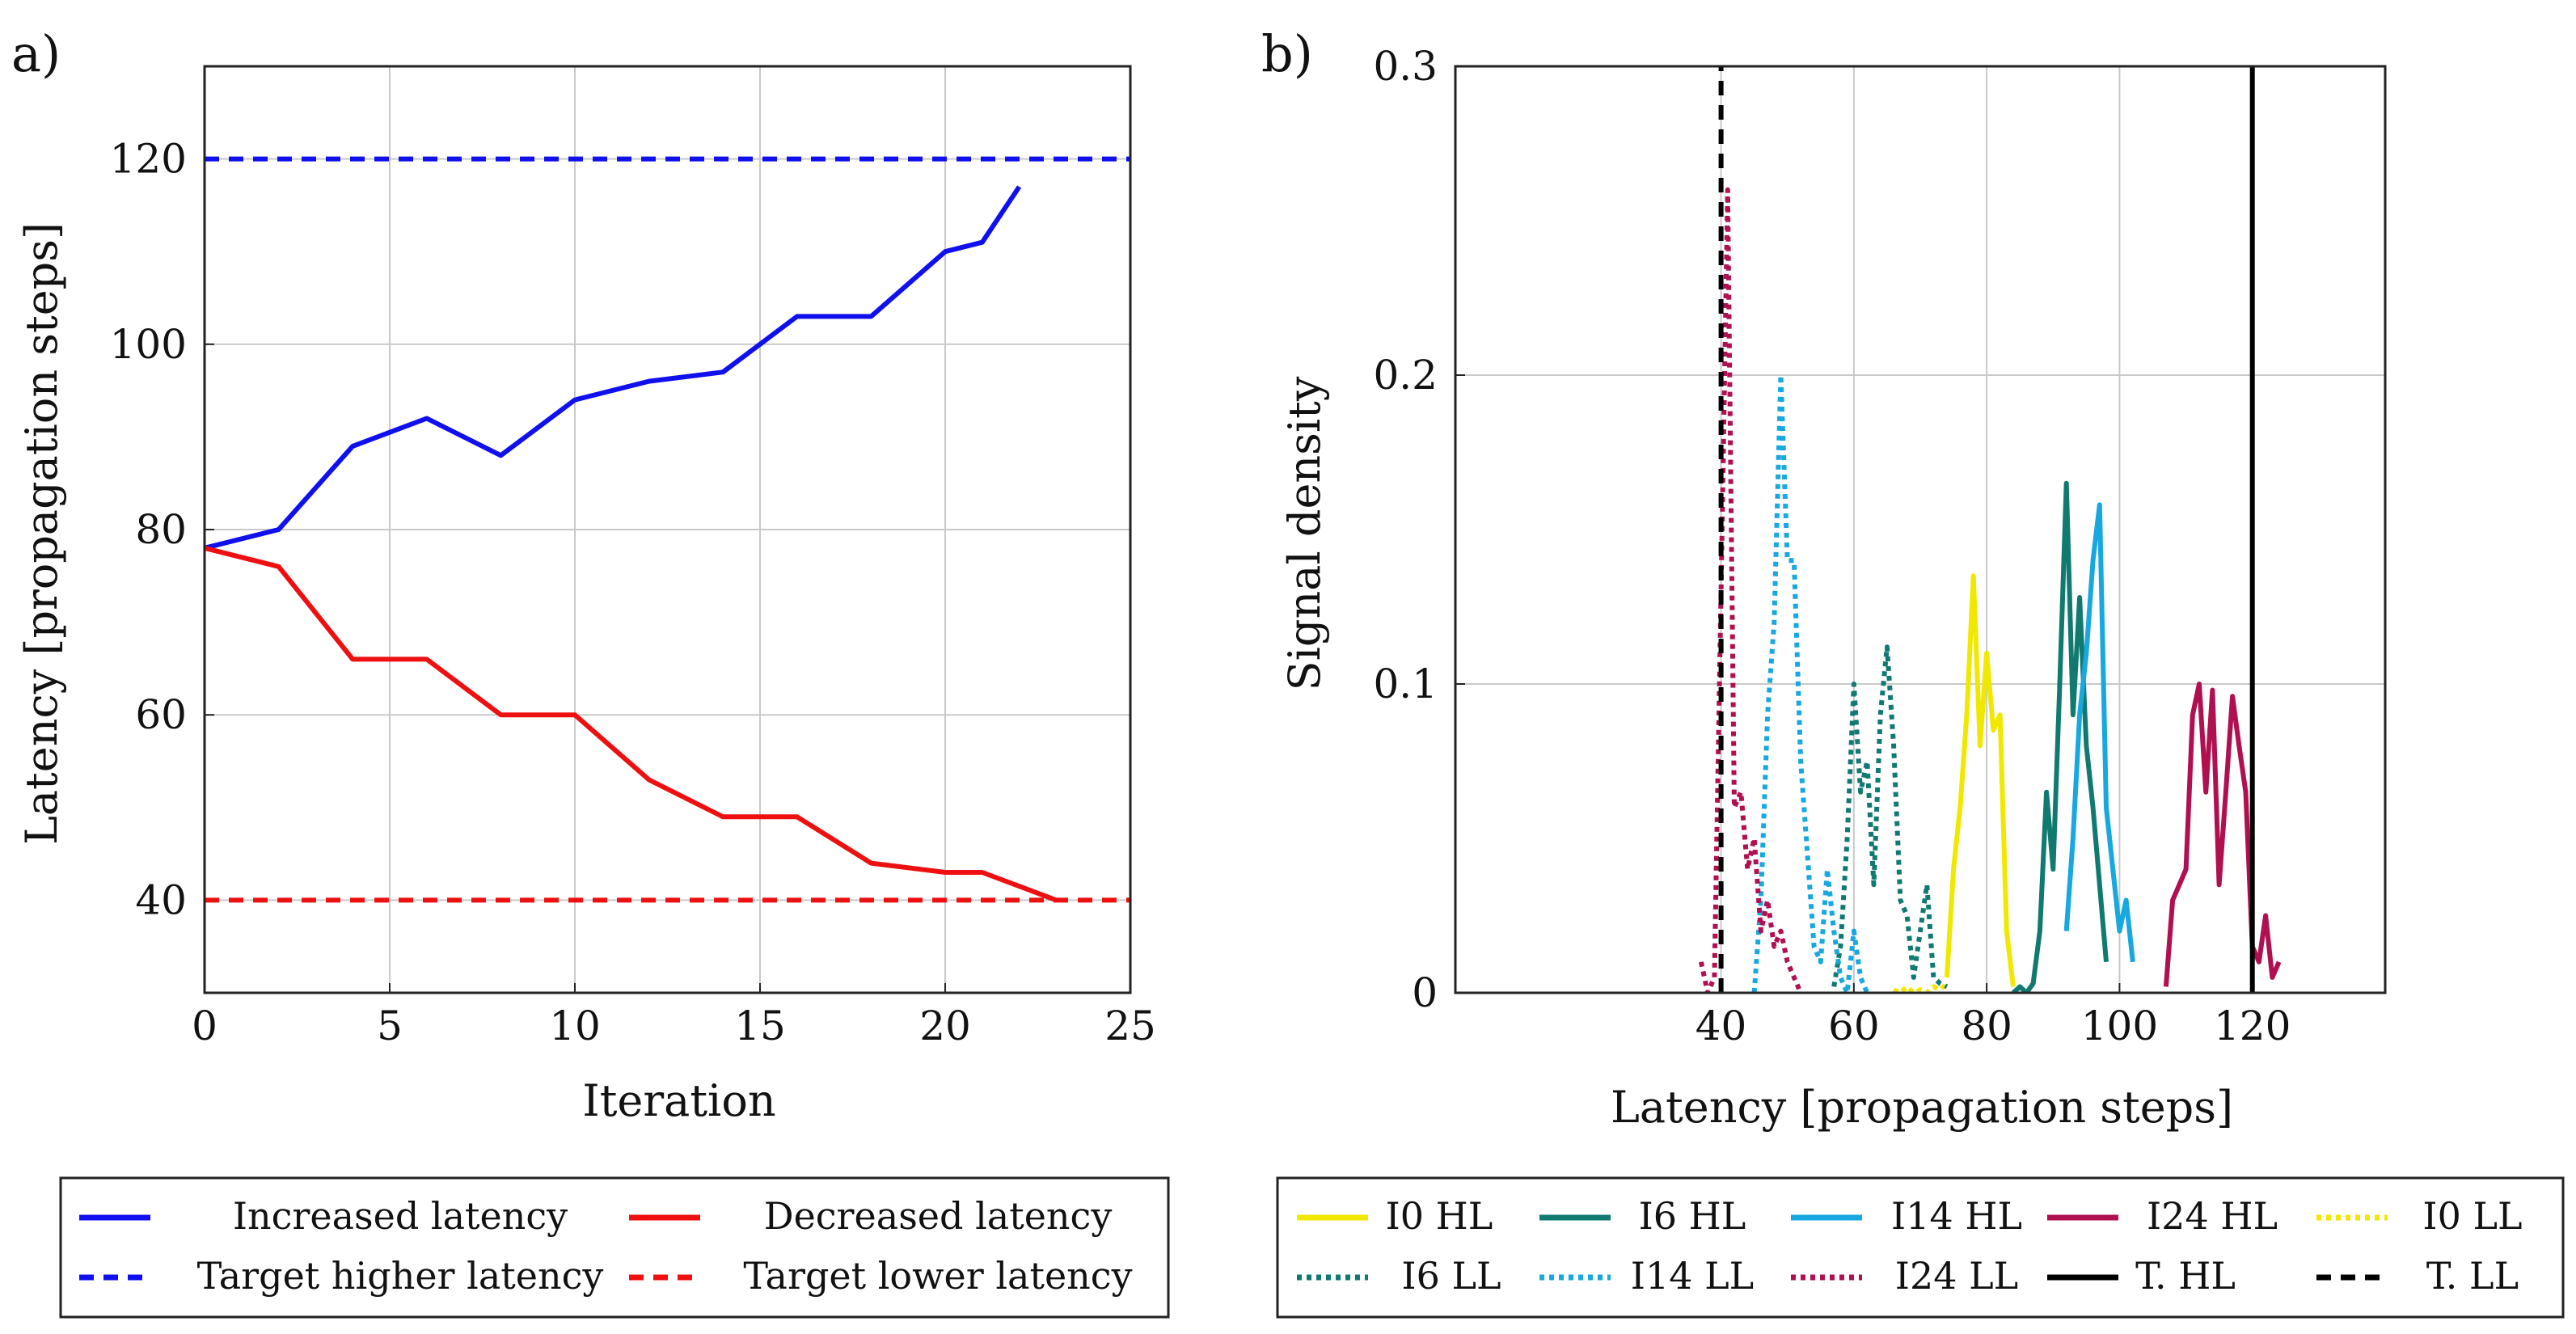  What do you see at coordinates (1287, 53) in the screenshot?
I see `panel-b-label: b)` at bounding box center [1287, 53].